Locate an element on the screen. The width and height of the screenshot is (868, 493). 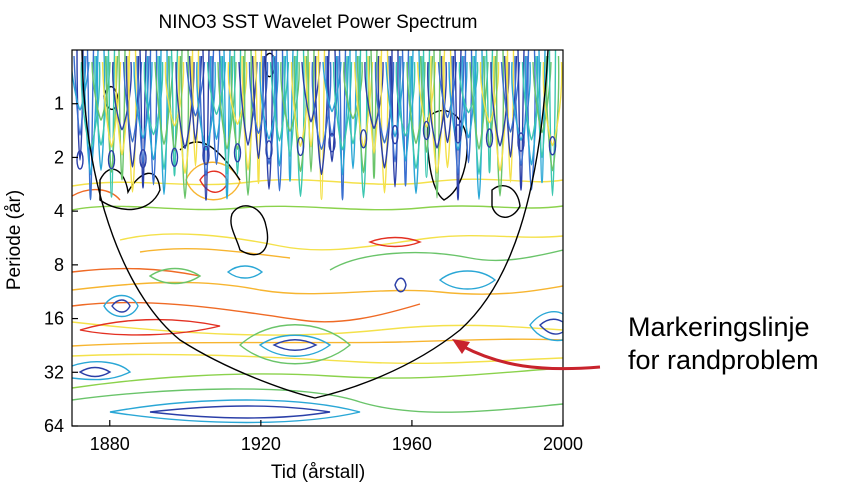
annotation: for randproblem is located at coordinates (723, 360).